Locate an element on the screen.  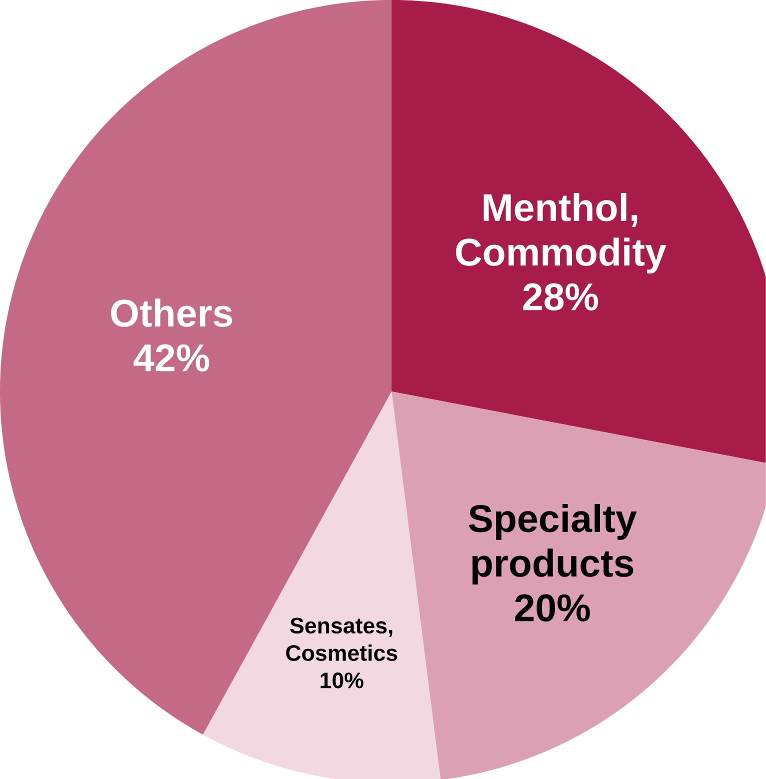
slice-label: Sensates, Cosmetics is located at coordinates (342, 639).